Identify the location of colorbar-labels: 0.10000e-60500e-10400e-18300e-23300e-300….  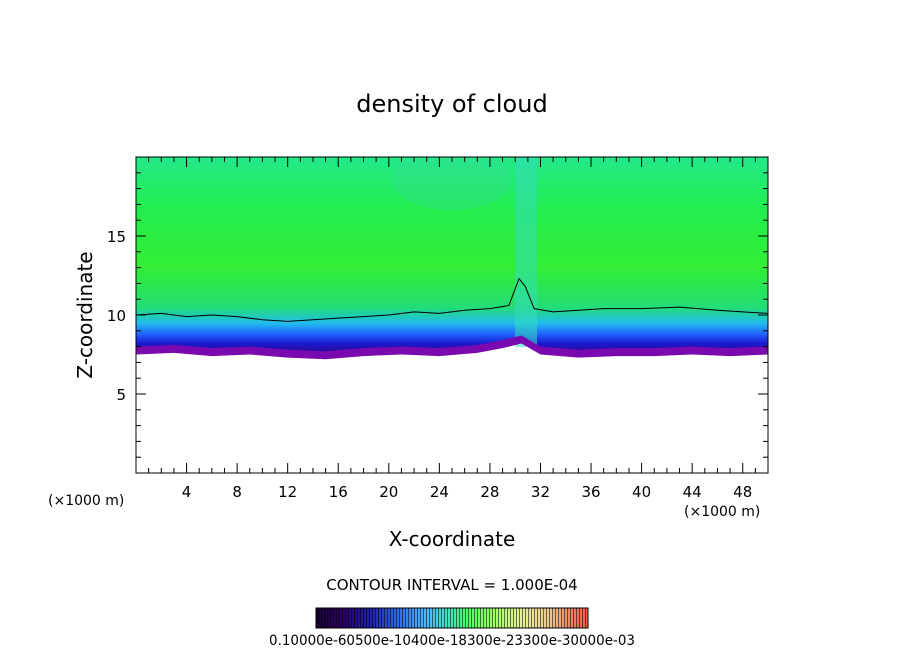
(452, 641).